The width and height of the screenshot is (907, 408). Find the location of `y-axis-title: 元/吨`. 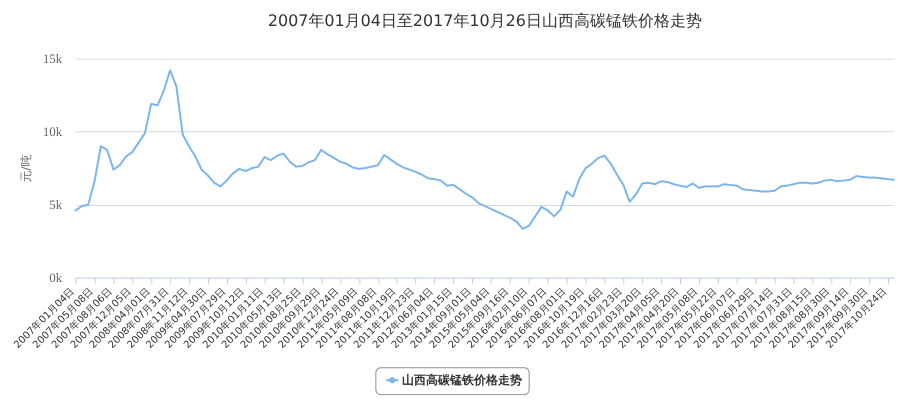

y-axis-title: 元/吨 is located at coordinates (25, 168).